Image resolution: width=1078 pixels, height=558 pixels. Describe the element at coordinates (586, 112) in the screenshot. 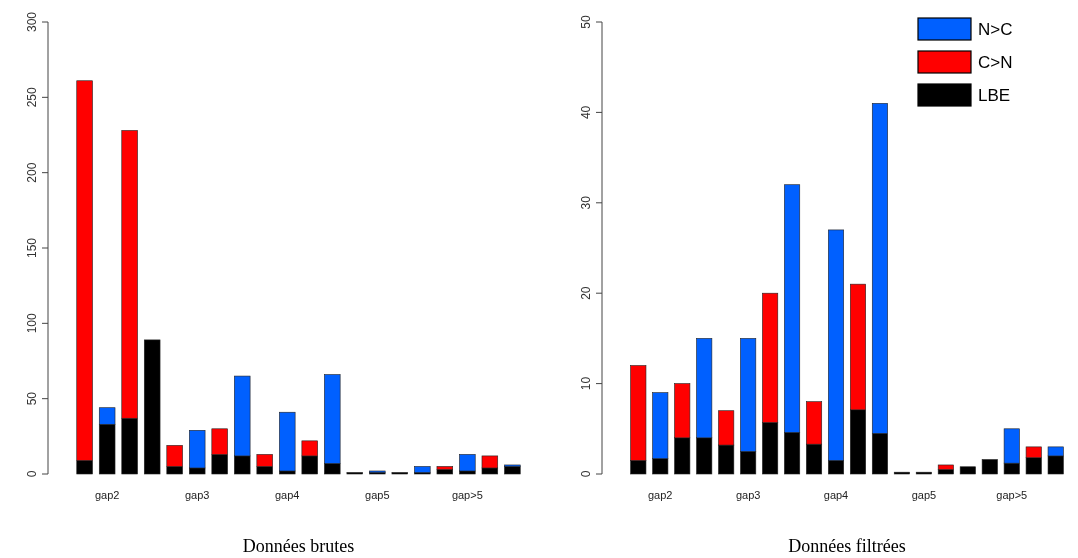

I see `y-tick-label: 40` at that location.